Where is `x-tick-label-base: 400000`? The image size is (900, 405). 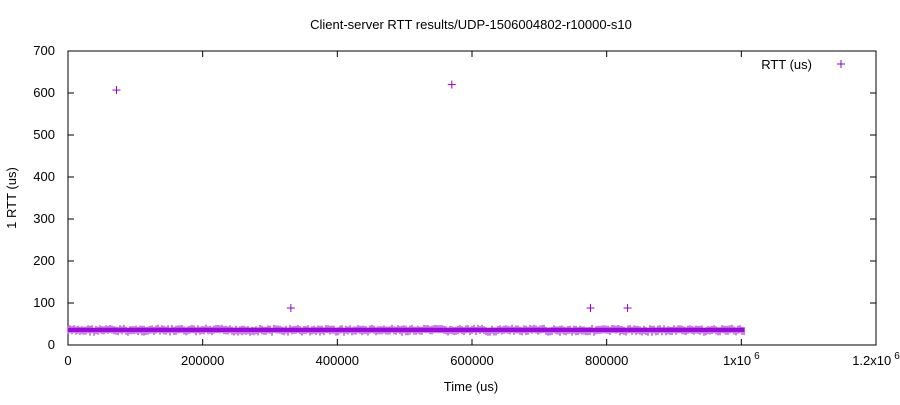
x-tick-label-base: 400000 is located at coordinates (337, 360).